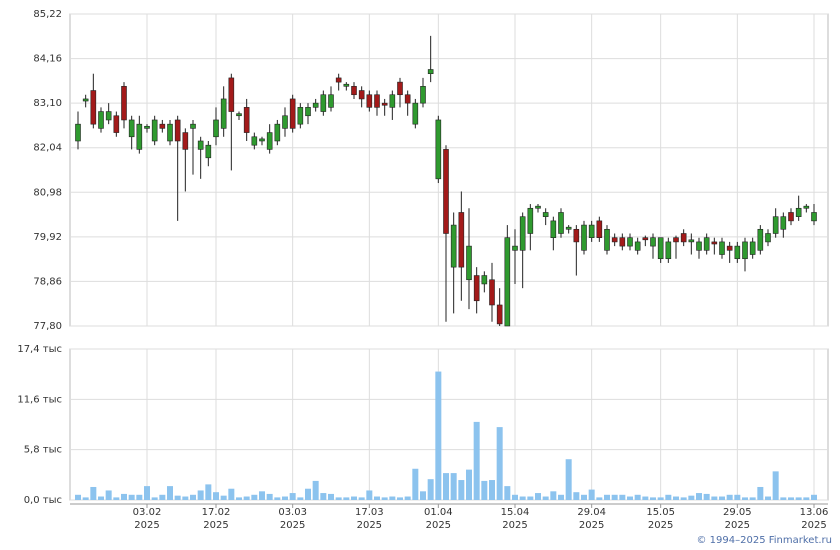 The height and width of the screenshot is (550, 840). What do you see at coordinates (47, 281) in the screenshot?
I see `y-tick-label: 78,86` at bounding box center [47, 281].